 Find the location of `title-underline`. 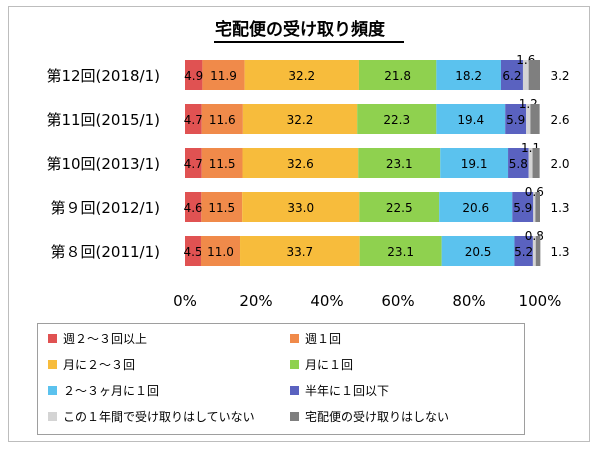

title-underline is located at coordinates (309, 42).